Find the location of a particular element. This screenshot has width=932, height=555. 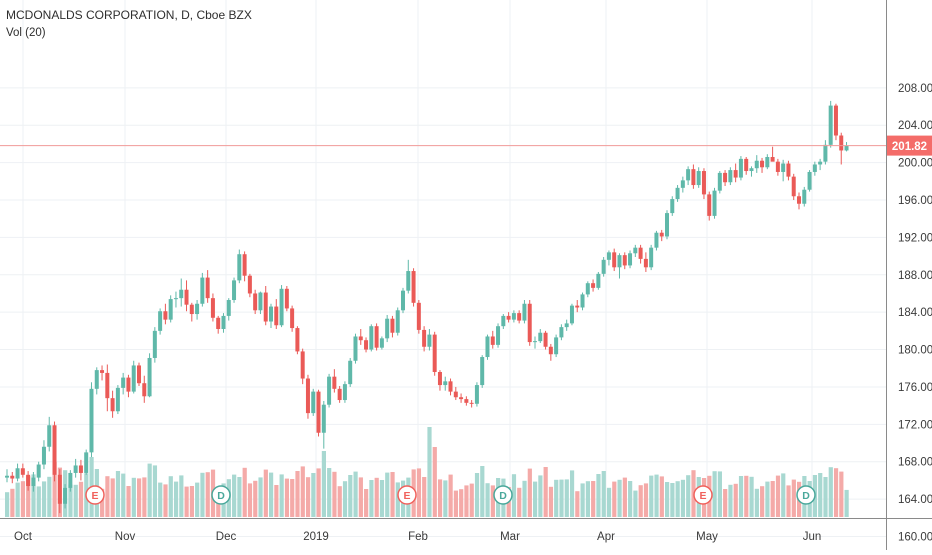

symbol-title: MCDONALDS CORPORATION, D, Cboe BZX is located at coordinates (129, 15).